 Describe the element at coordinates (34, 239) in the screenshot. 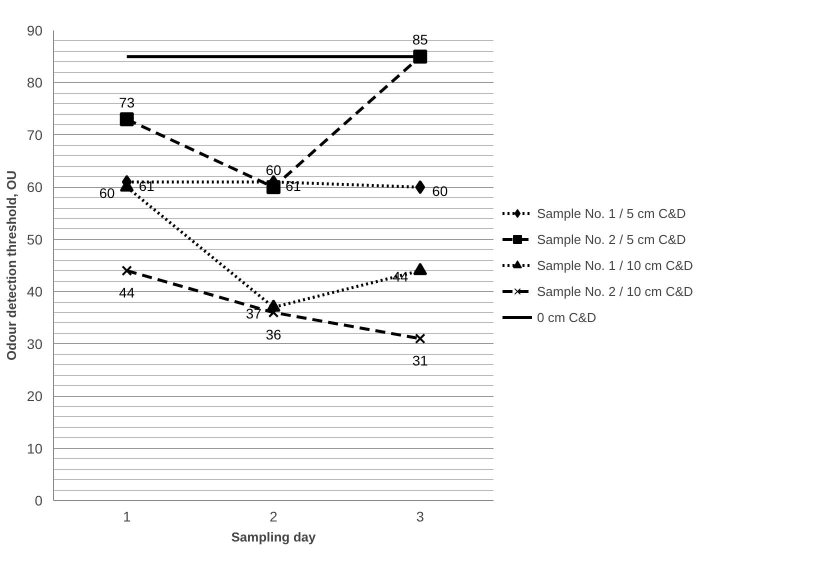

I see `y-tick-label: 50` at that location.